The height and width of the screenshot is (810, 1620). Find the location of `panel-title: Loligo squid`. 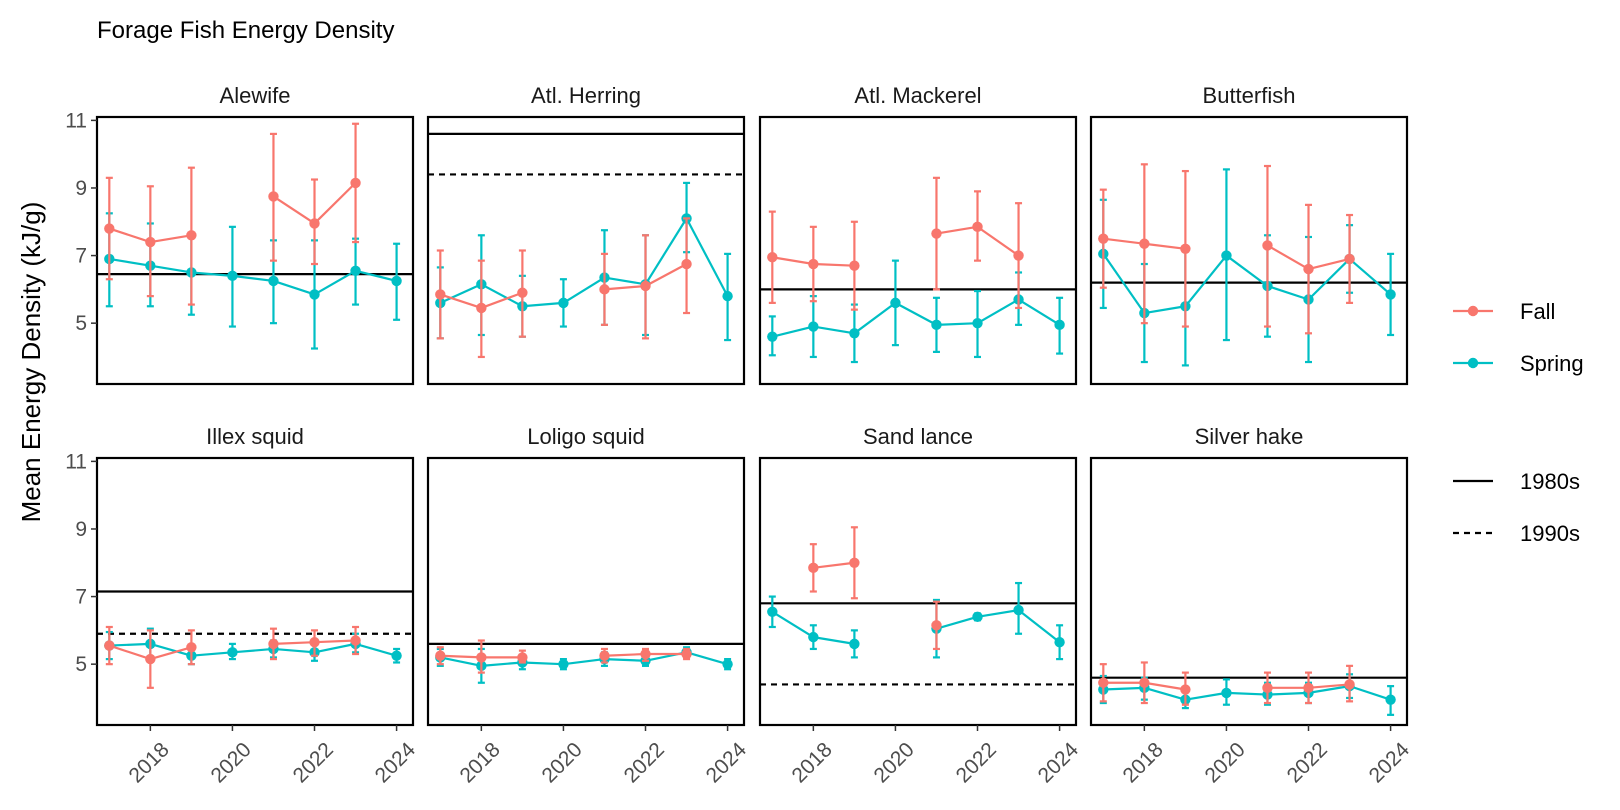

panel-title: Loligo squid is located at coordinates (585, 436).